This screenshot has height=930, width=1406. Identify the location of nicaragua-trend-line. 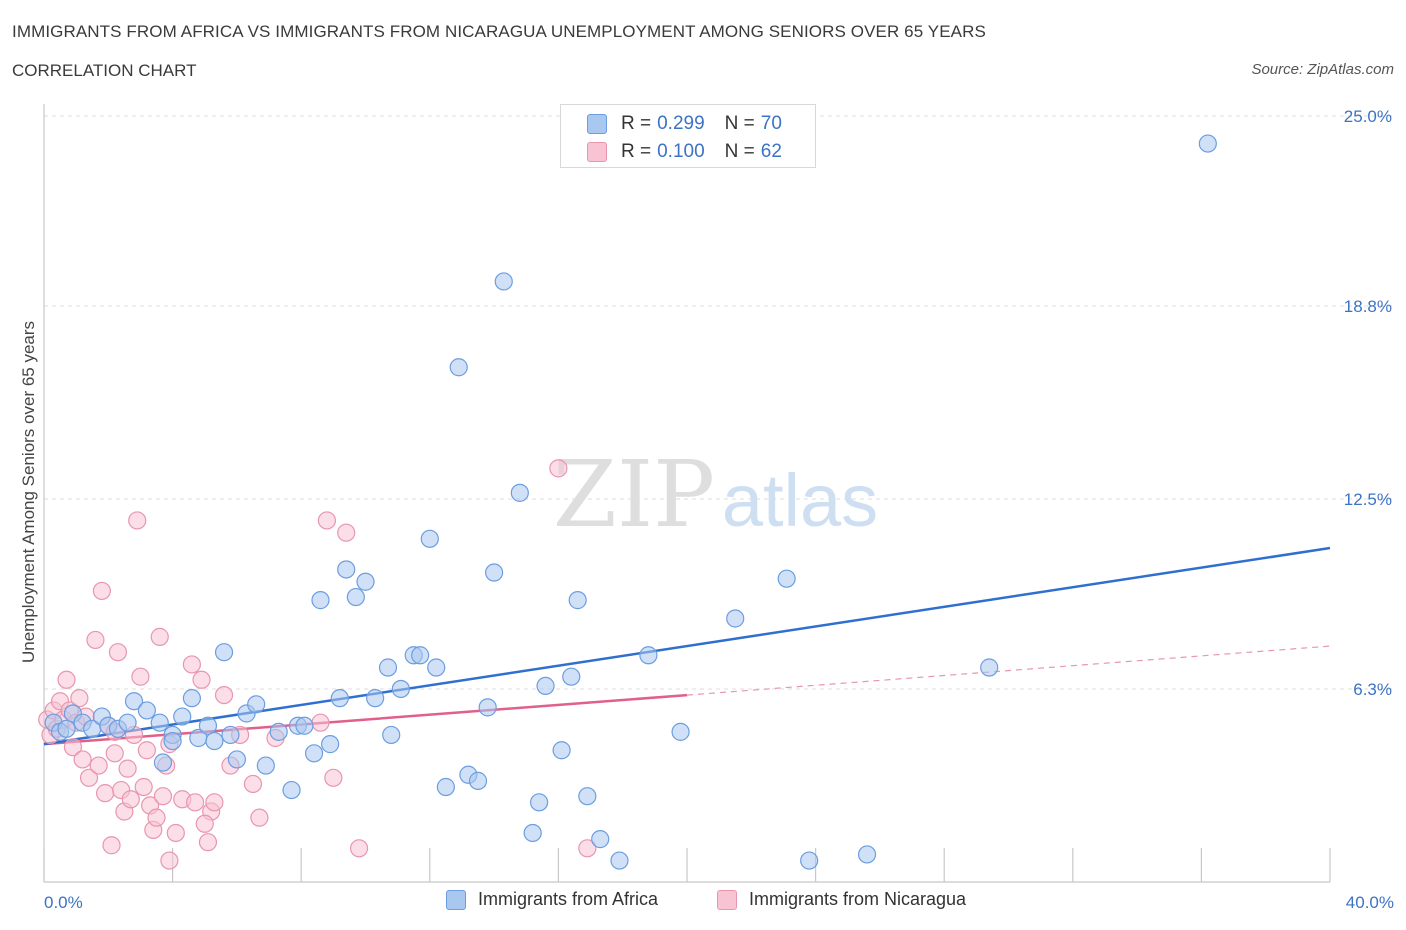
(365, 719).